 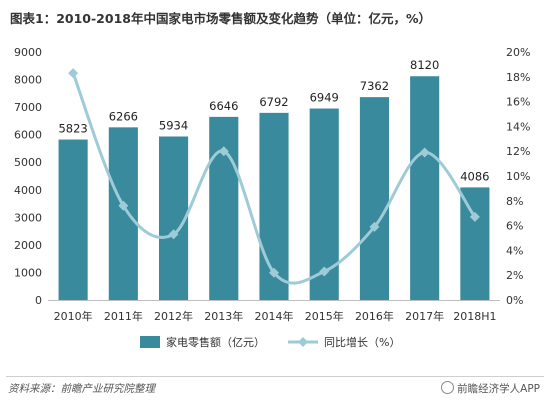 What do you see at coordinates (173, 316) in the screenshot?
I see `x-axis-tick-label: 2012年` at bounding box center [173, 316].